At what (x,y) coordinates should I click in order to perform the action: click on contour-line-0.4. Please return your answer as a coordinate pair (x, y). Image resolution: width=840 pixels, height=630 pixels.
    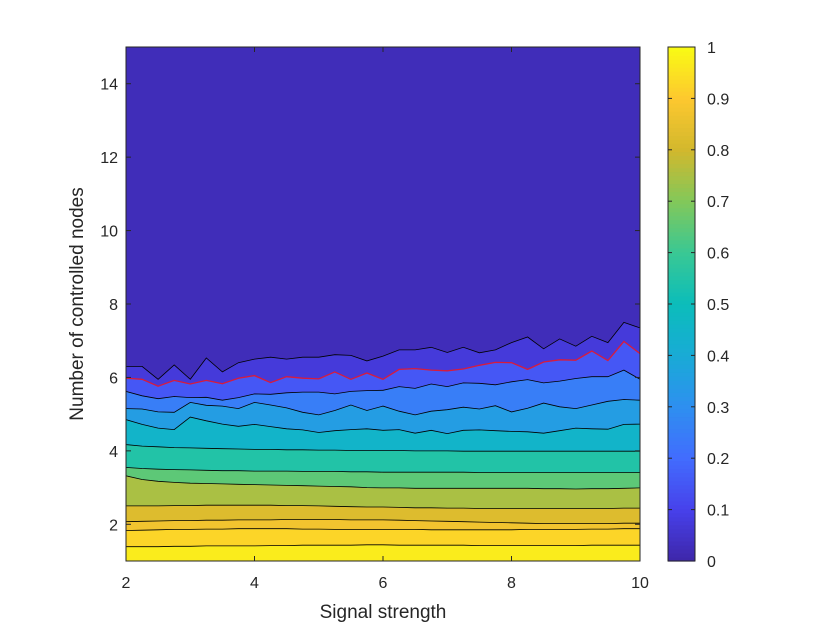
    Looking at the image, I should click on (383, 425).